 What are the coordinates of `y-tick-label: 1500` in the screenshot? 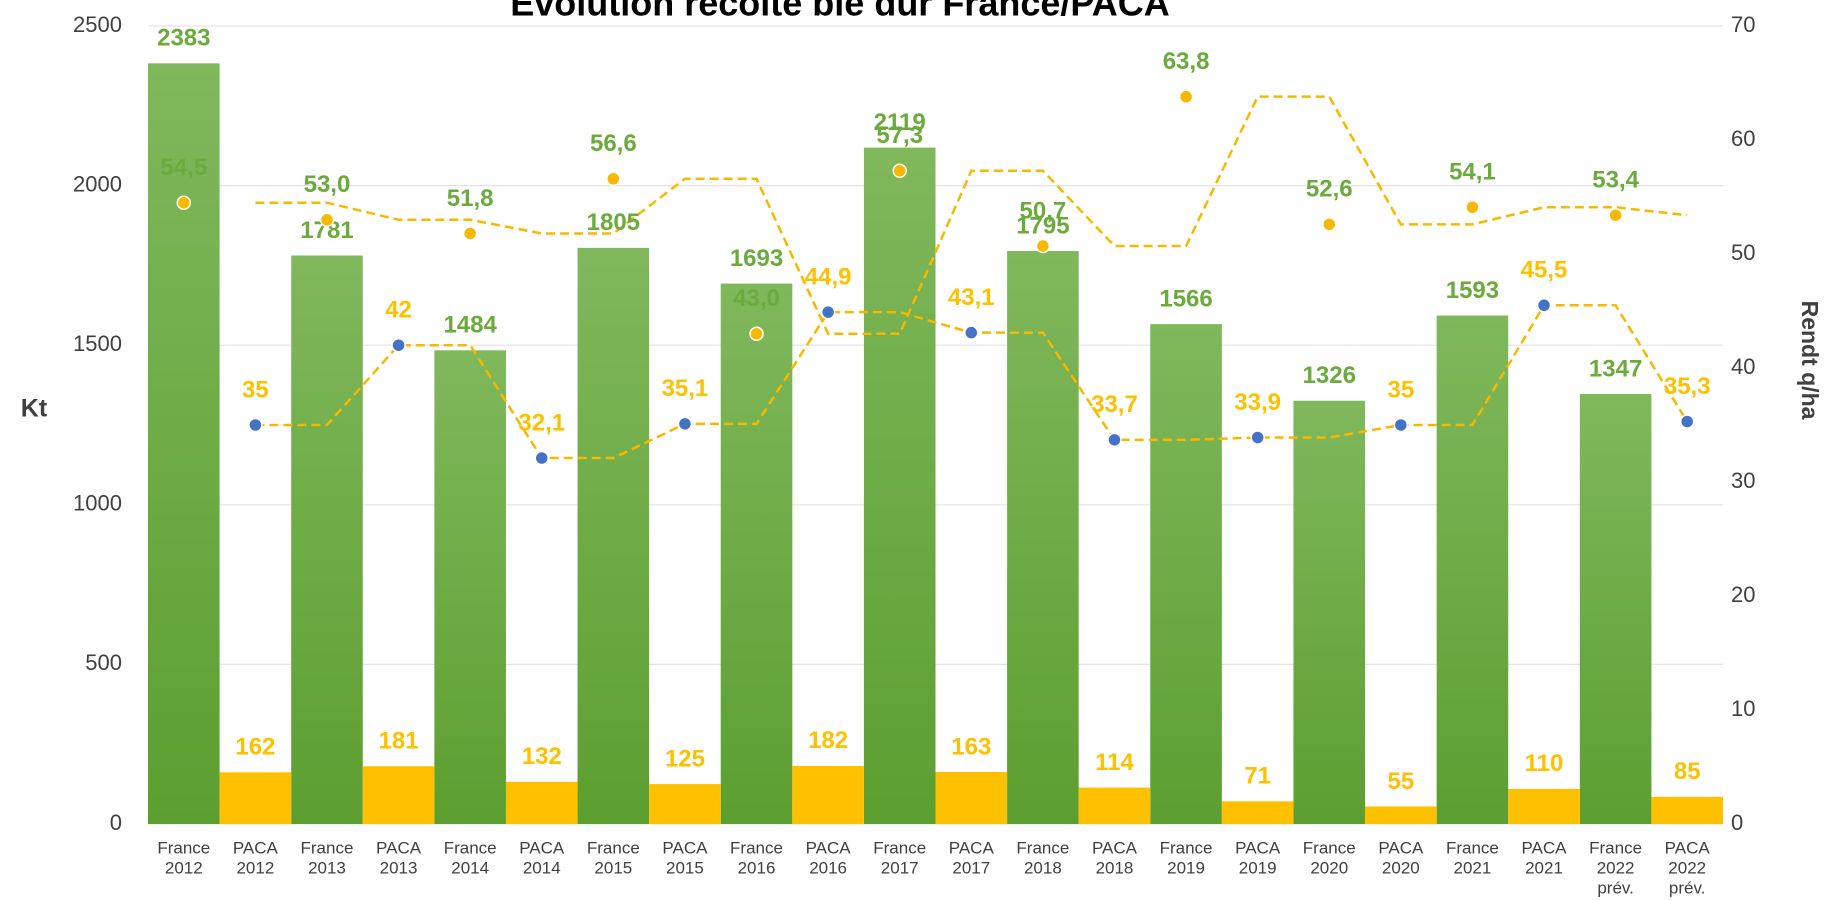 It's located at (97, 343).